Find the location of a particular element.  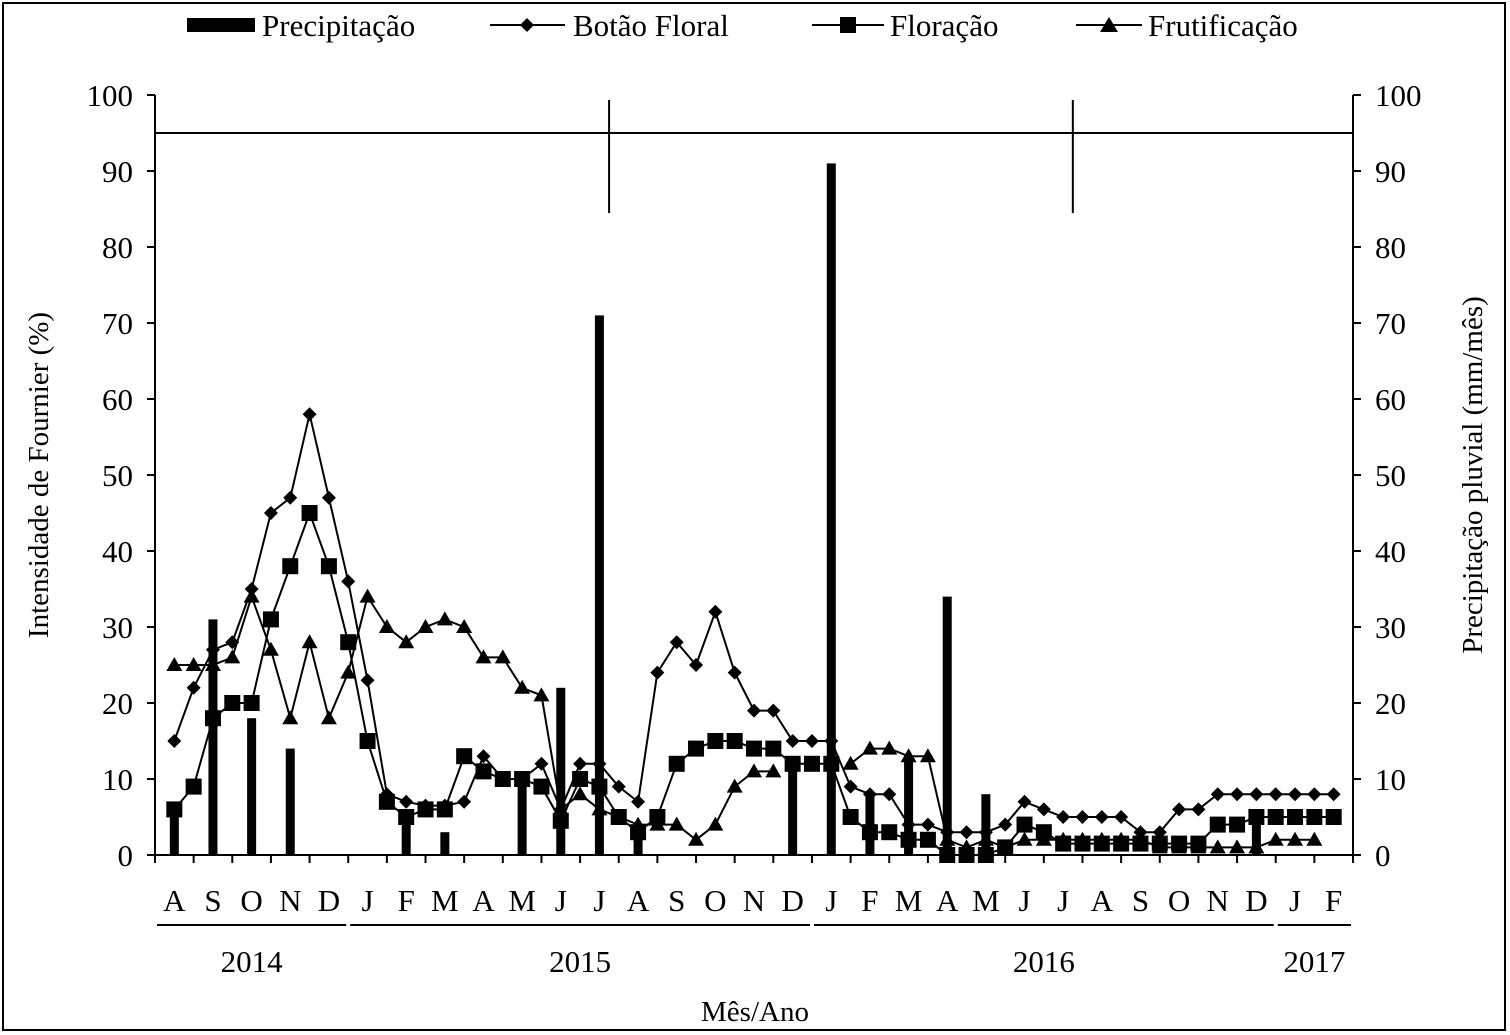

y-tick-label-right: 60 is located at coordinates (1390, 399).